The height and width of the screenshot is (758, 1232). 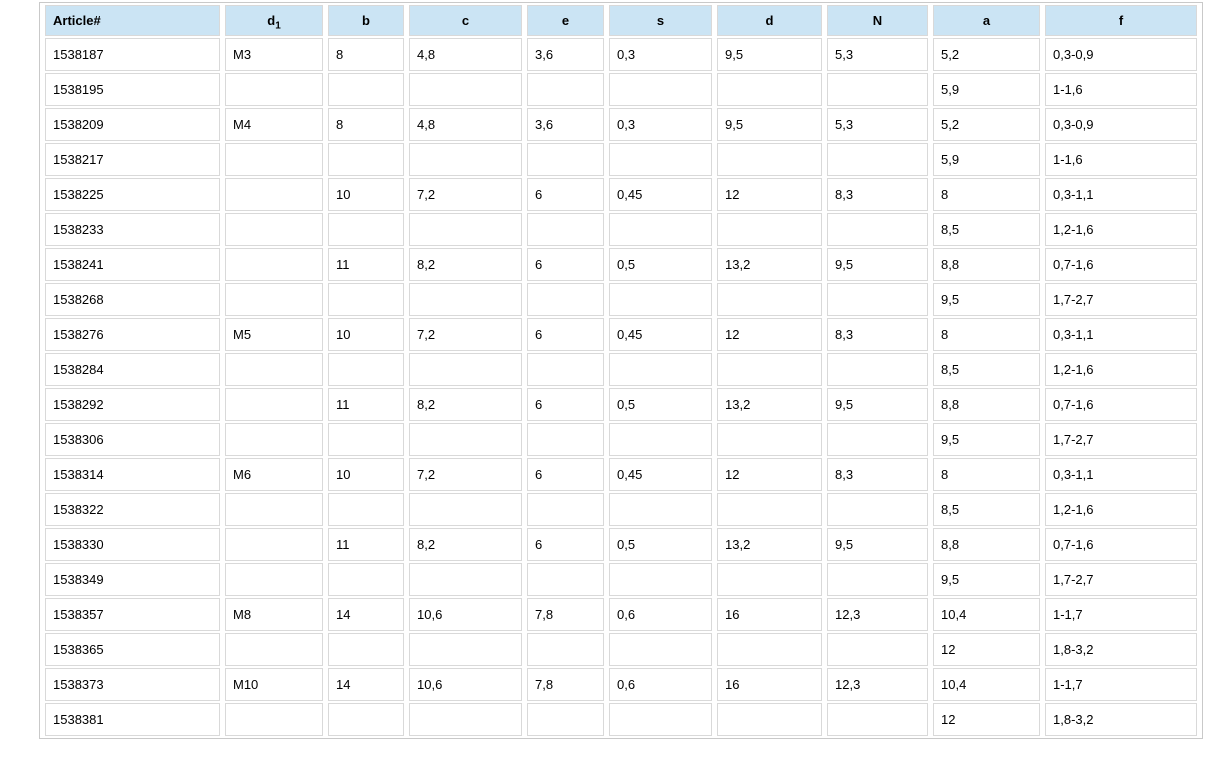 What do you see at coordinates (274, 614) in the screenshot?
I see `table-cell: M8` at bounding box center [274, 614].